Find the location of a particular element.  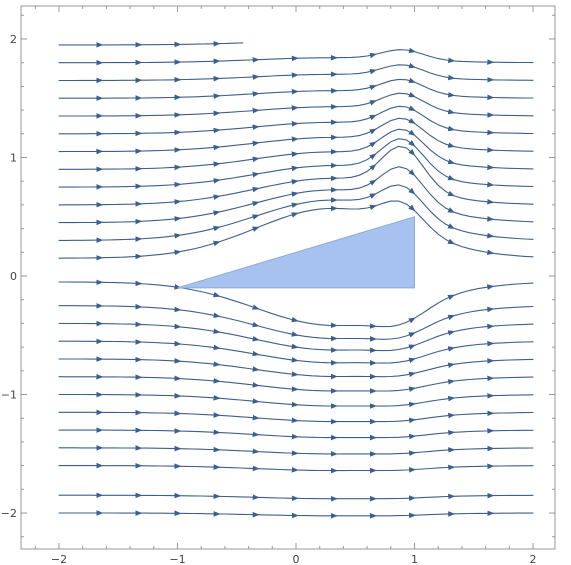

x-tick-label: 1 is located at coordinates (414, 559).